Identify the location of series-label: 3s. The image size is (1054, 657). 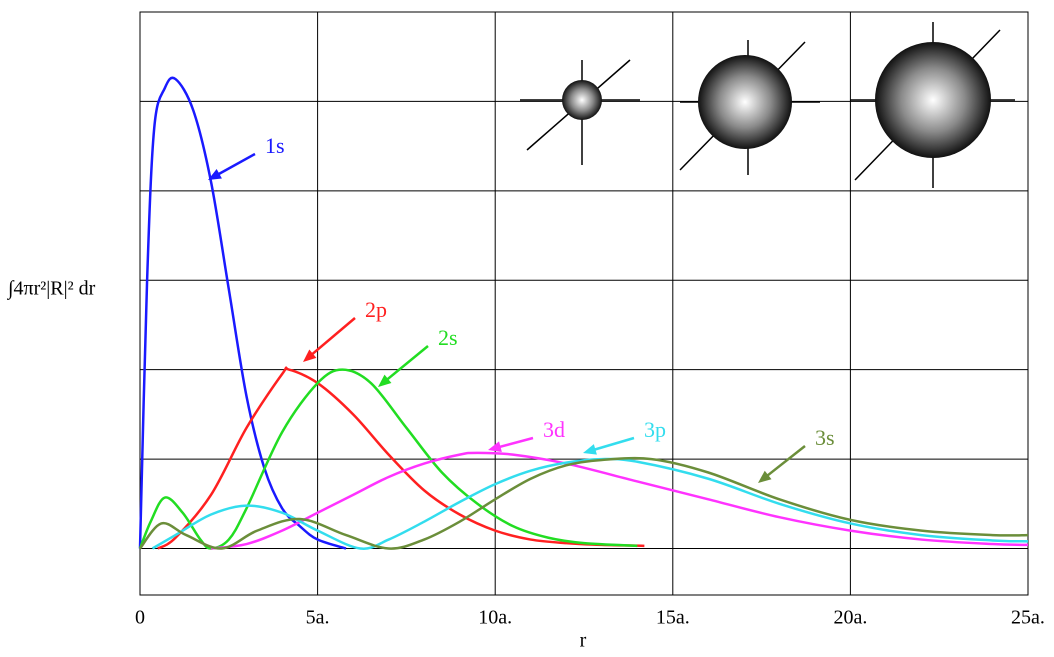
(825, 437).